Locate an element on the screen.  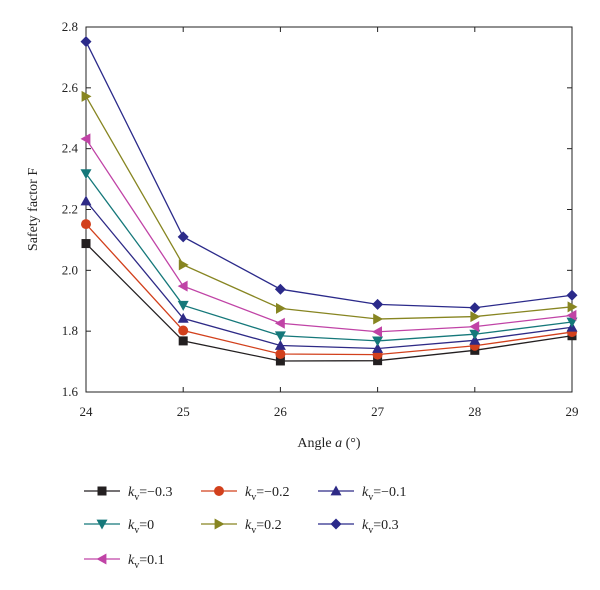
x-tick-label: 28 is located at coordinates (474, 411).